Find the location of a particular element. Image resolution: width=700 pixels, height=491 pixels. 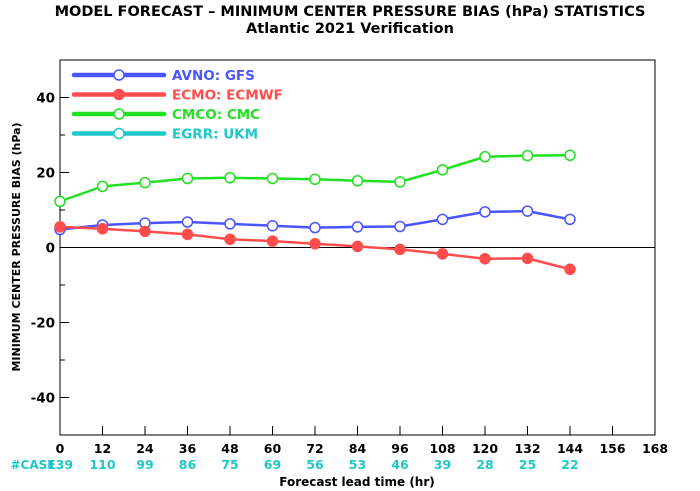

x-tick-label: 108 is located at coordinates (442, 448).